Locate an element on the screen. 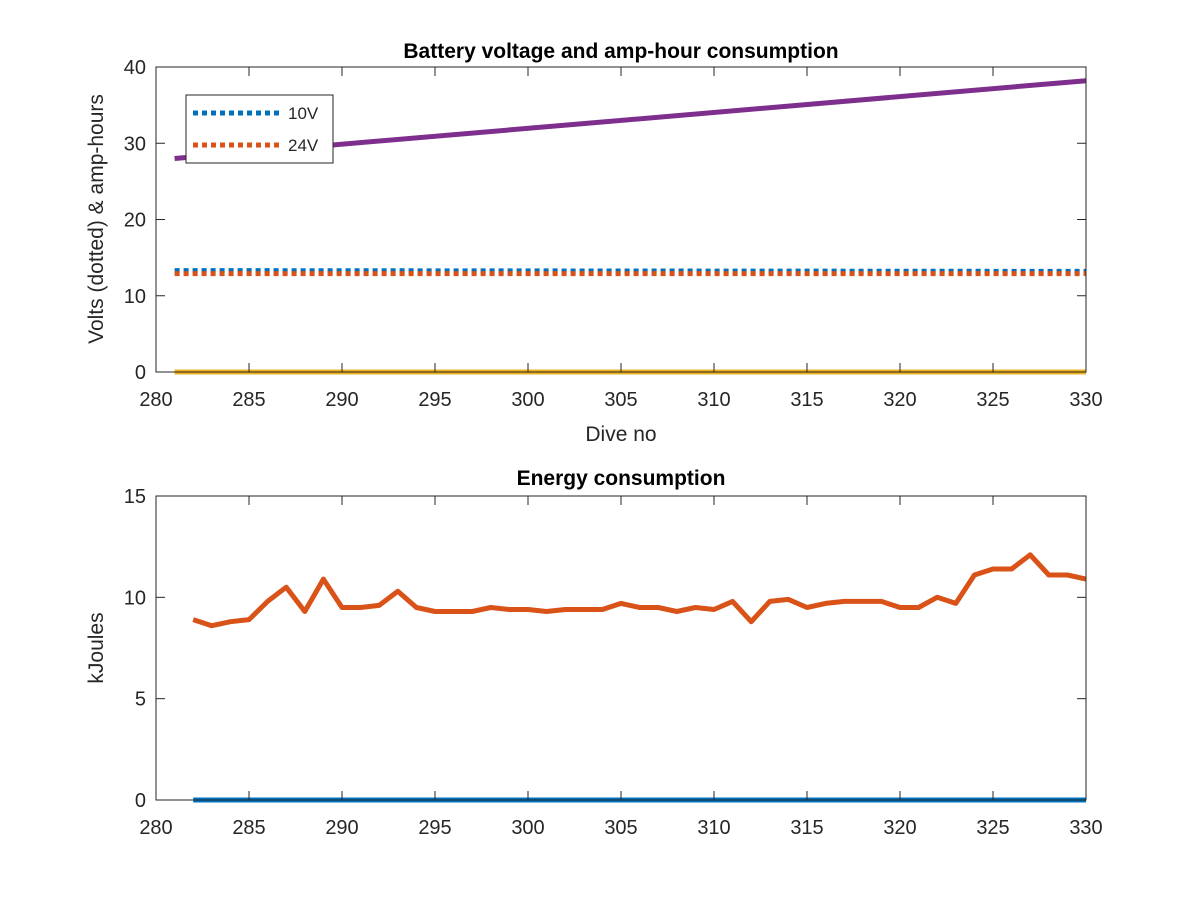 This screenshot has height=900, width=1200. y-axis-label: kJoules is located at coordinates (96, 647).